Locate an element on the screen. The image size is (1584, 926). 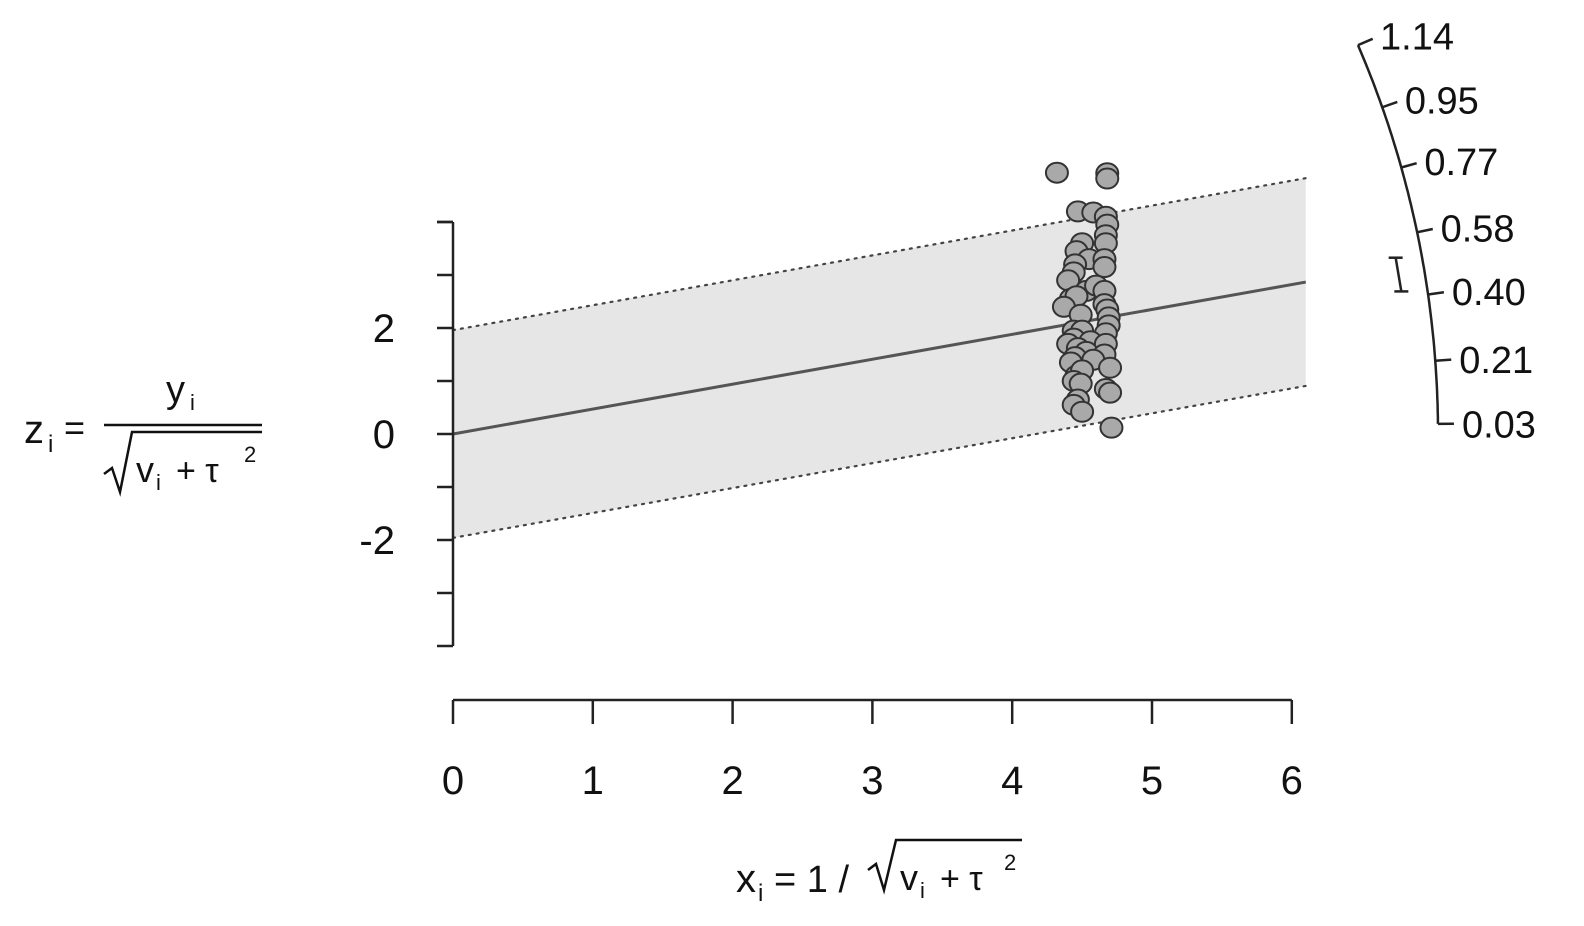
fit-line-layer is located at coordinates (879, 358).